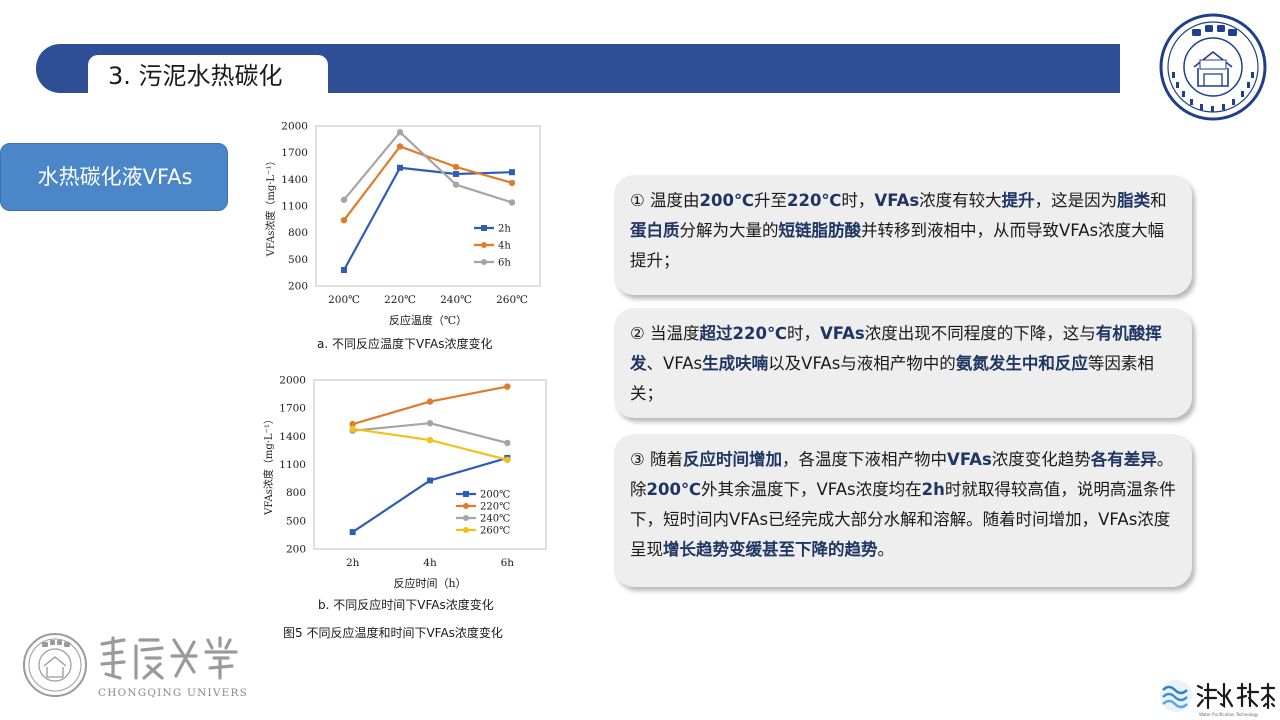 This screenshot has height=720, width=1280. Describe the element at coordinates (405, 344) in the screenshot. I see `chart-a-caption: a. 不同反应温度下VFAs浓度变化` at that location.